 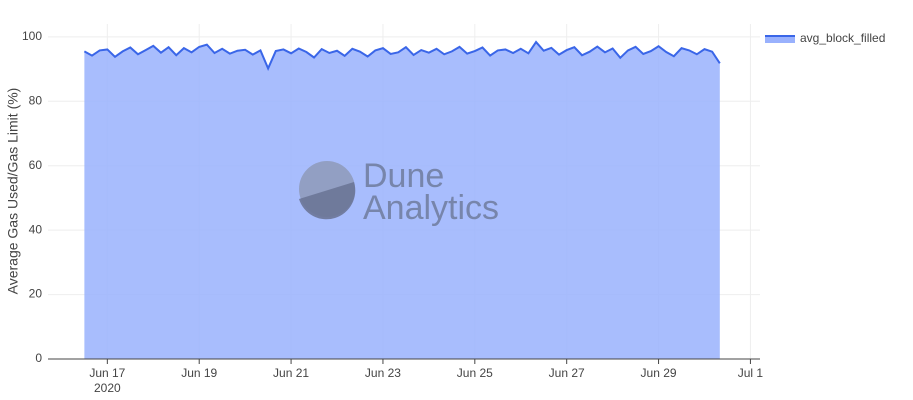 What do you see at coordinates (291, 373) in the screenshot?
I see `x-tick-label: Jun 21` at bounding box center [291, 373].